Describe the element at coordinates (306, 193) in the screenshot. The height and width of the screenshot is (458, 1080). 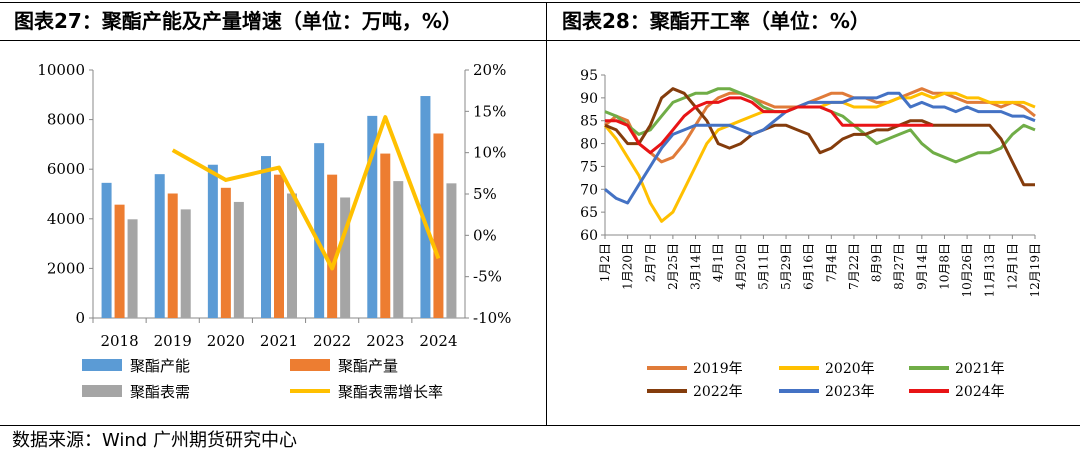
I see `growth-rate-line` at that location.